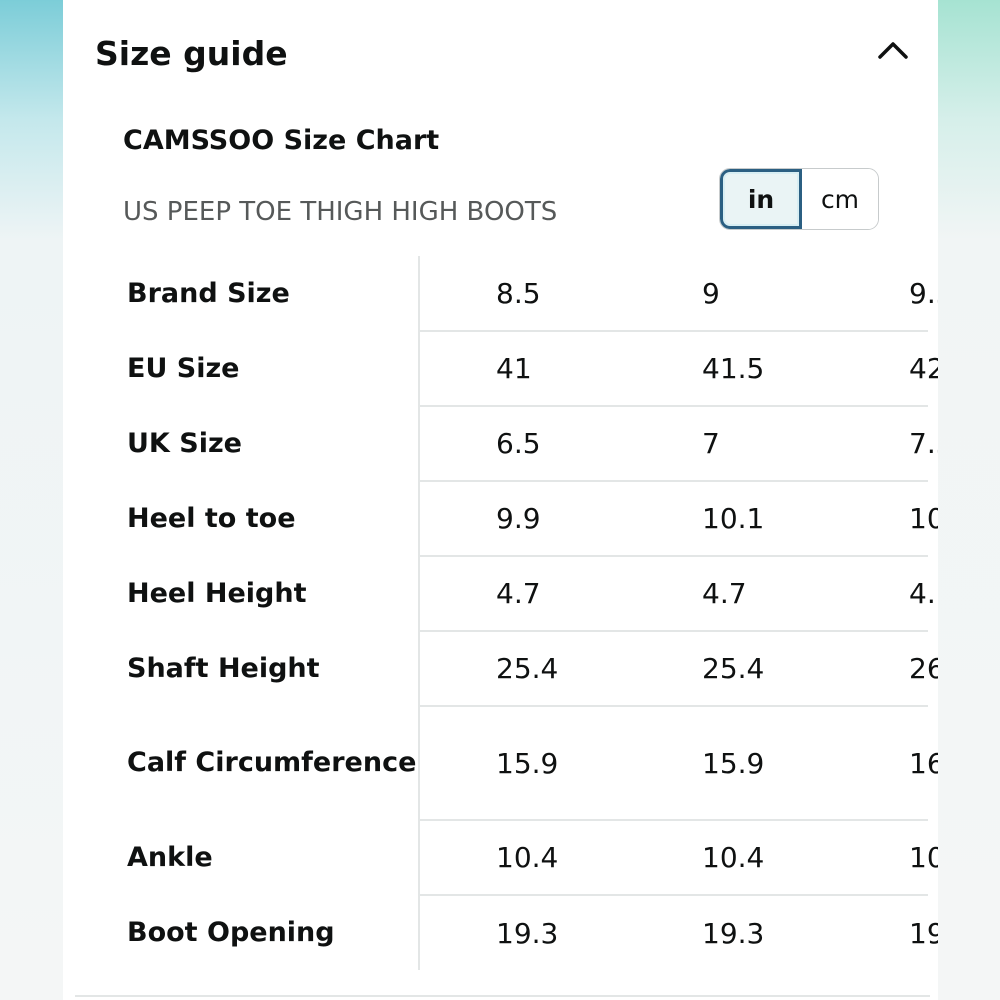 Image resolution: width=1000 pixels, height=1000 pixels. What do you see at coordinates (729, 443) in the screenshot?
I see `table-cell: 7` at bounding box center [729, 443].